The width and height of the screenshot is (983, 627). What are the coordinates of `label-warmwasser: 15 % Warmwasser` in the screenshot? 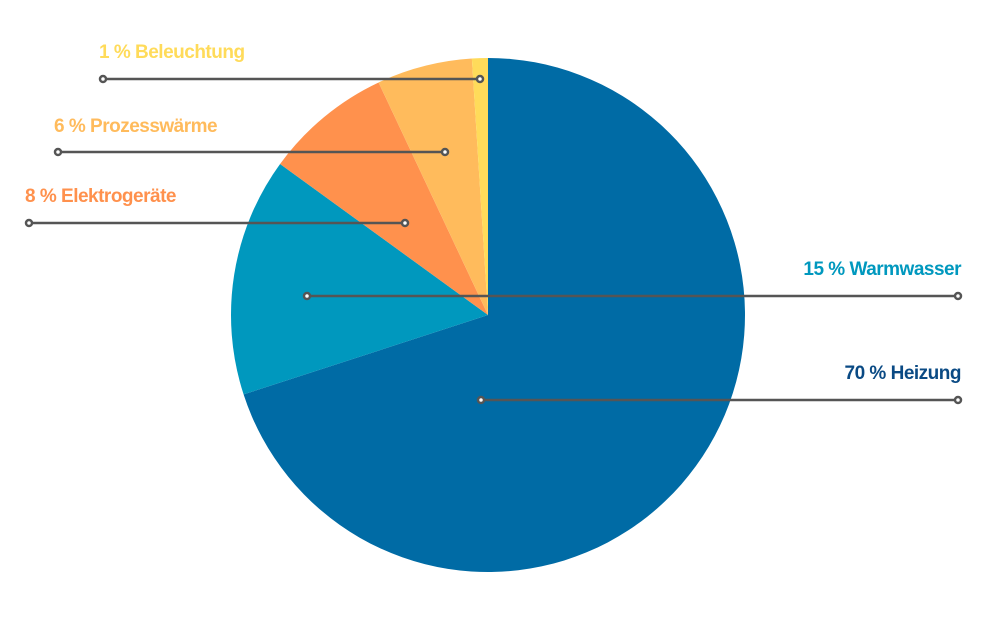 It's located at (882, 269).